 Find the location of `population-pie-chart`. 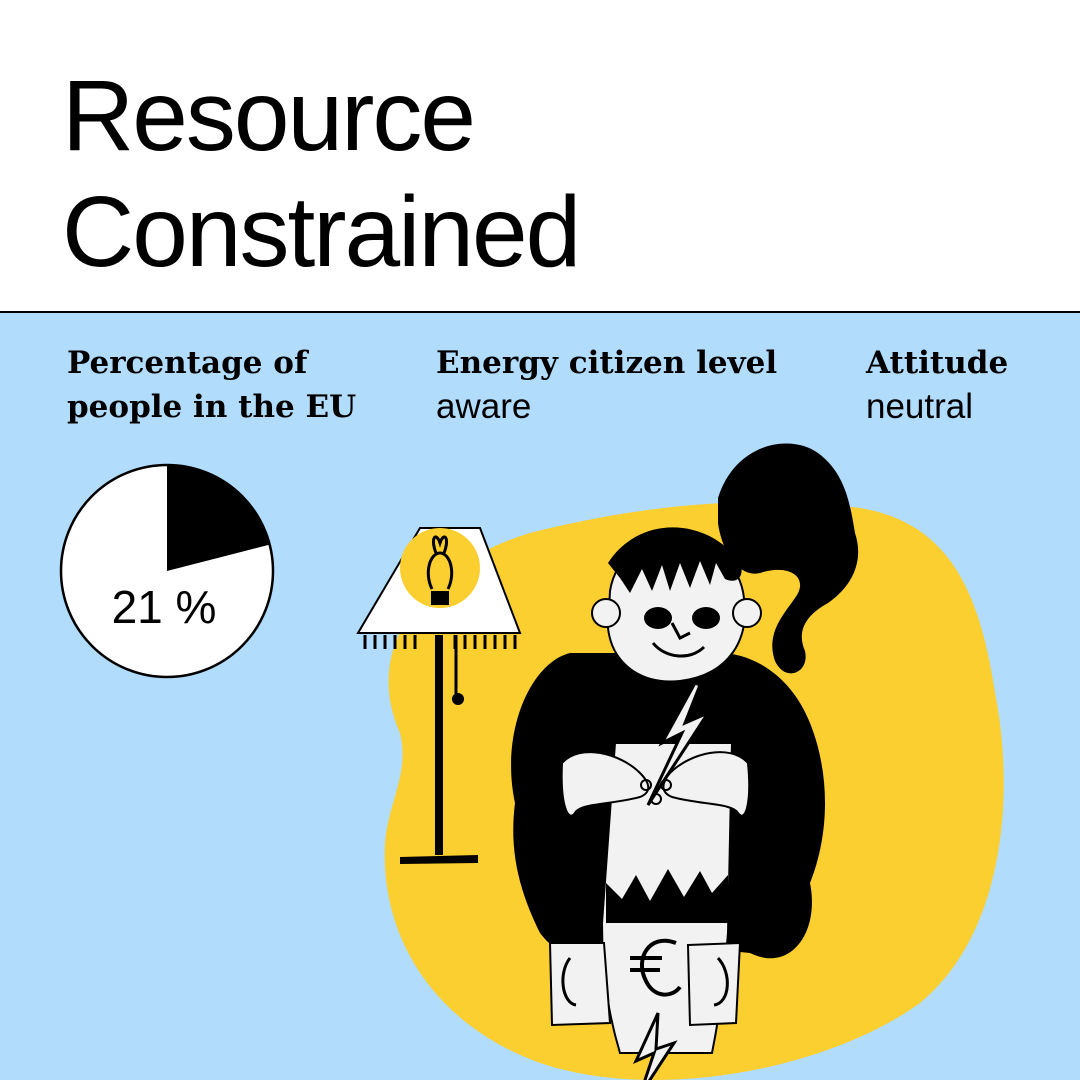

population-pie-chart is located at coordinates (167, 571).